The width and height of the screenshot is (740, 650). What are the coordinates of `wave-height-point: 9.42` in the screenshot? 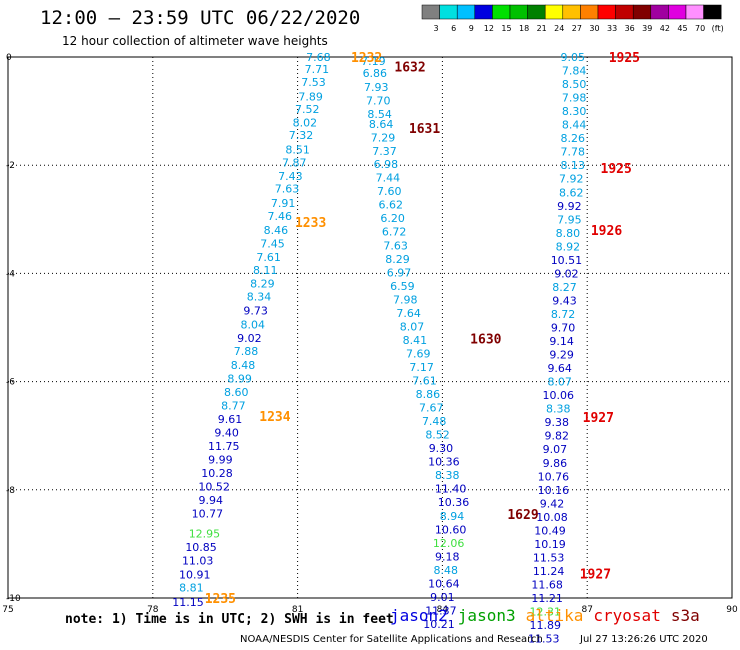 It's located at (552, 503).